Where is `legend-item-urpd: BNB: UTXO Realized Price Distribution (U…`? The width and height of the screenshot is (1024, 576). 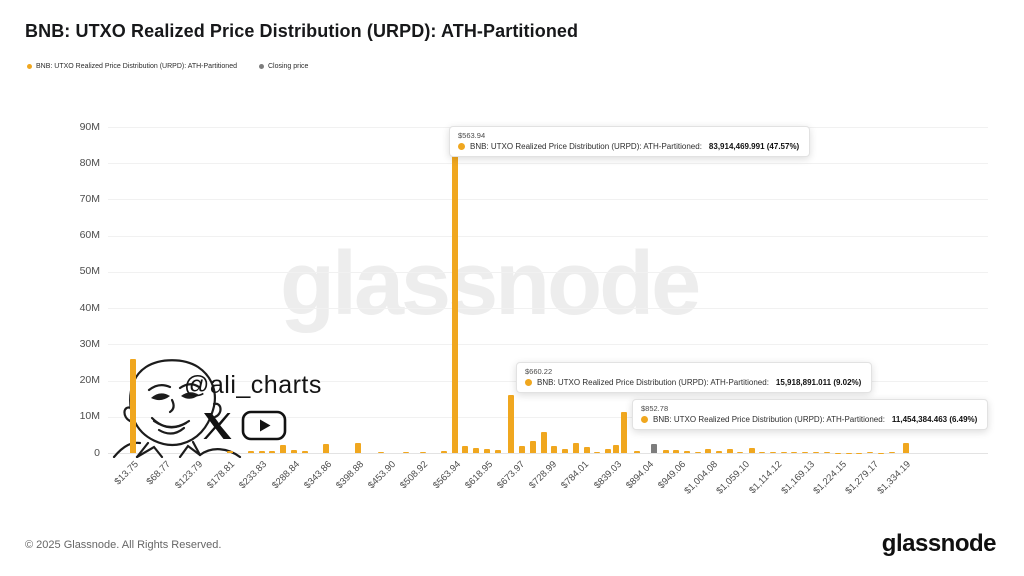
legend-item-urpd: BNB: UTXO Realized Price Distribution (U… is located at coordinates (132, 66).